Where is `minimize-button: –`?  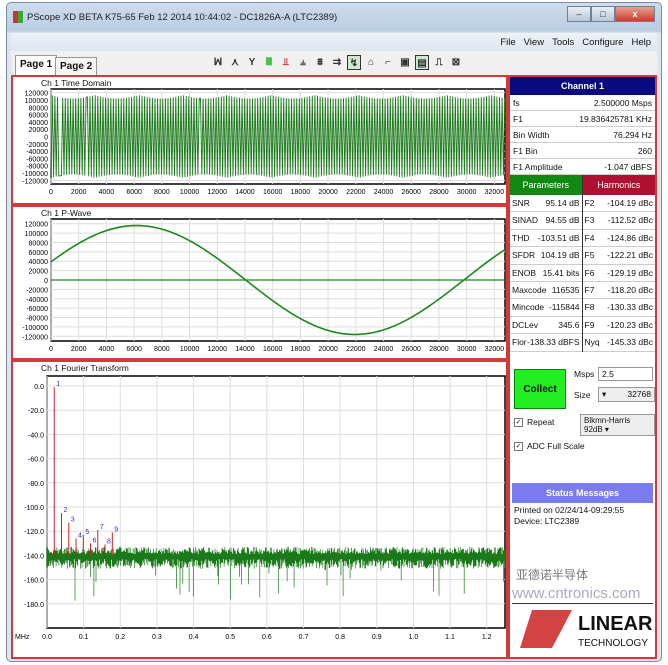 minimize-button: – is located at coordinates (579, 14).